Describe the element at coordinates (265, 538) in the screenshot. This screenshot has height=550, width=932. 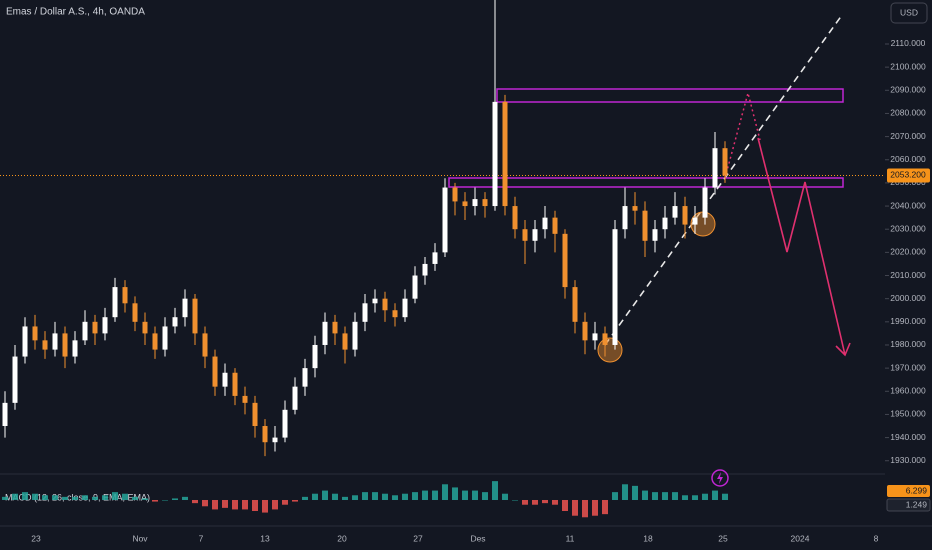
I see `x-tick-label: 13` at that location.